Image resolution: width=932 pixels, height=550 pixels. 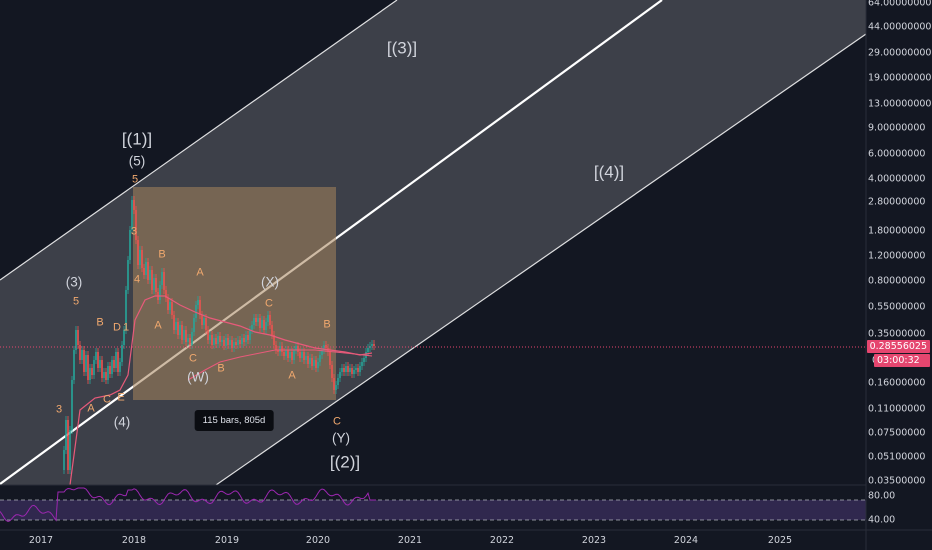 What do you see at coordinates (897, 409) in the screenshot?
I see `price-axis-label: 0.11000000` at bounding box center [897, 409].